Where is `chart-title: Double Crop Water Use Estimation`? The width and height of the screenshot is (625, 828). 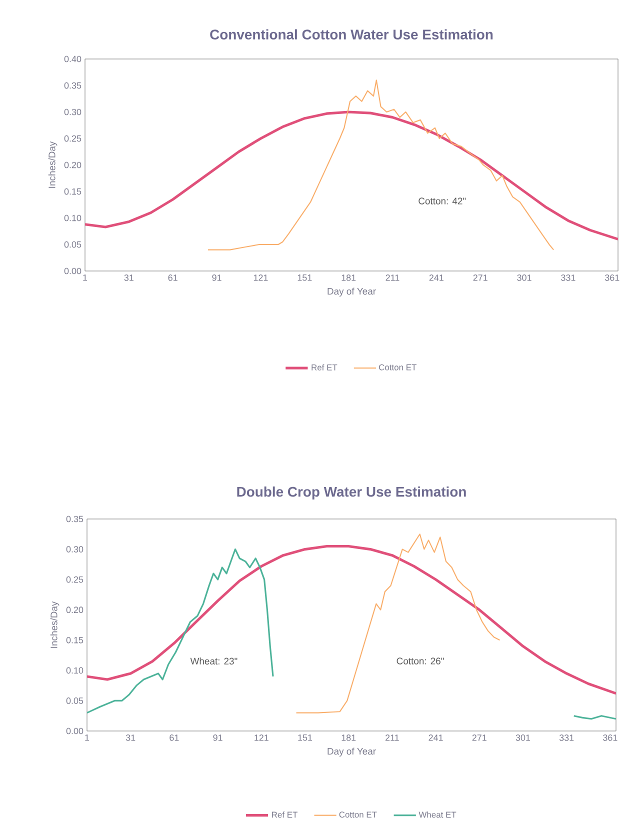
chart-title: Double Crop Water Use Estimation is located at coordinates (351, 493).